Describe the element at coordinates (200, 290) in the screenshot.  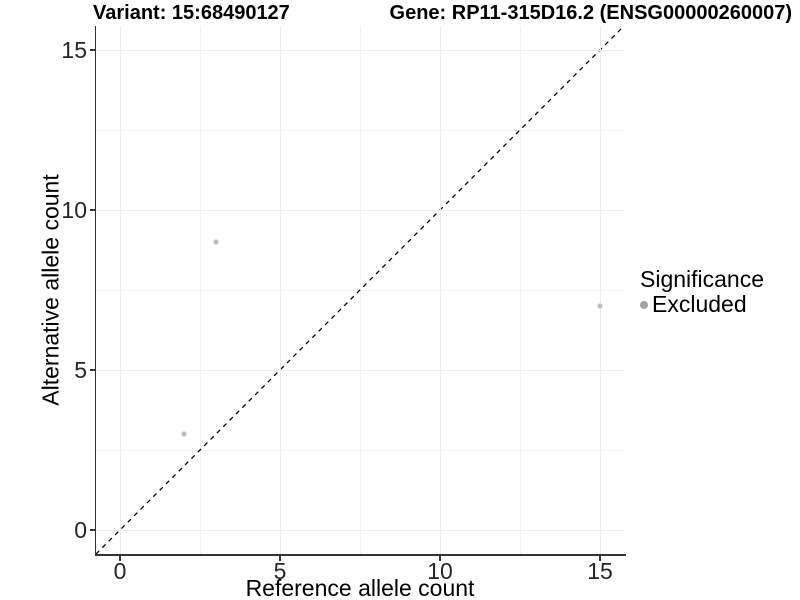
I see `minor-gridline-vertical` at that location.